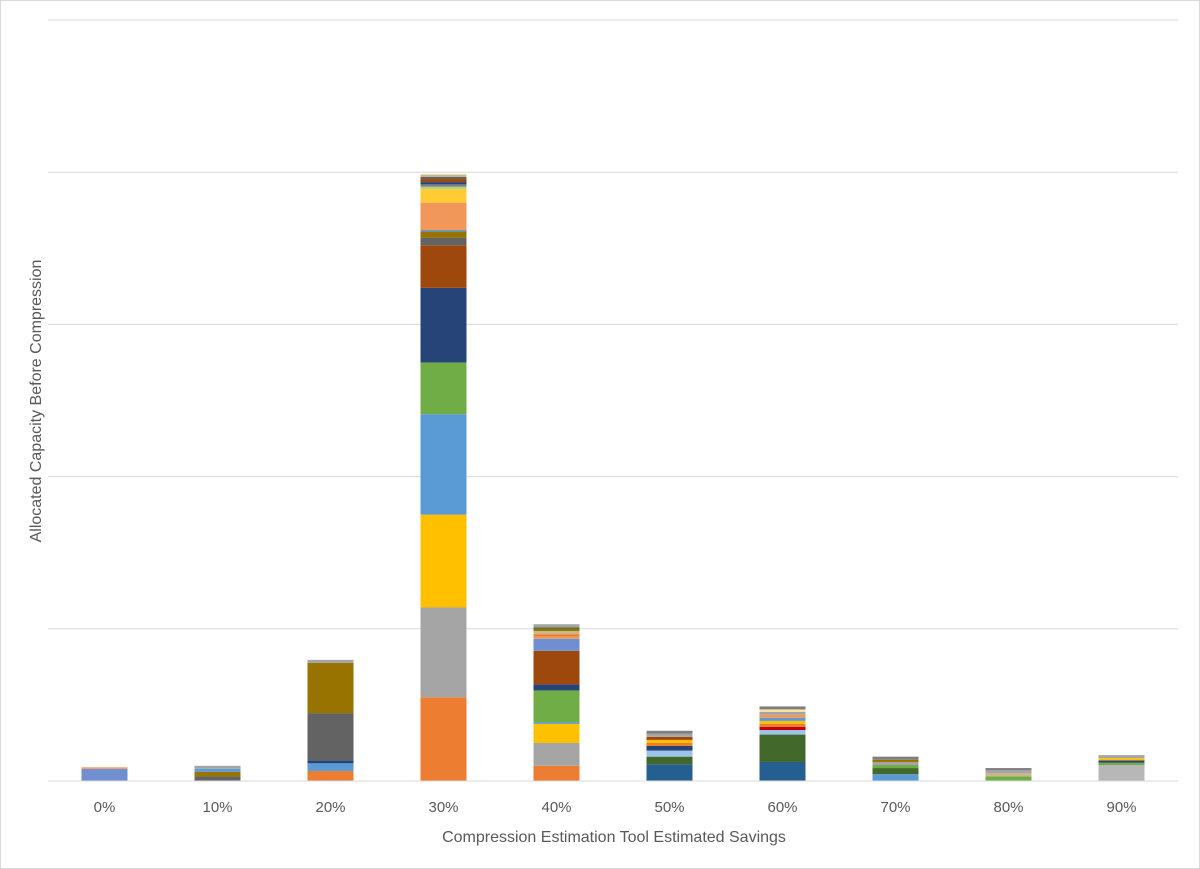 The width and height of the screenshot is (1200, 869). I want to click on x-tick-label: 0%, so click(105, 807).